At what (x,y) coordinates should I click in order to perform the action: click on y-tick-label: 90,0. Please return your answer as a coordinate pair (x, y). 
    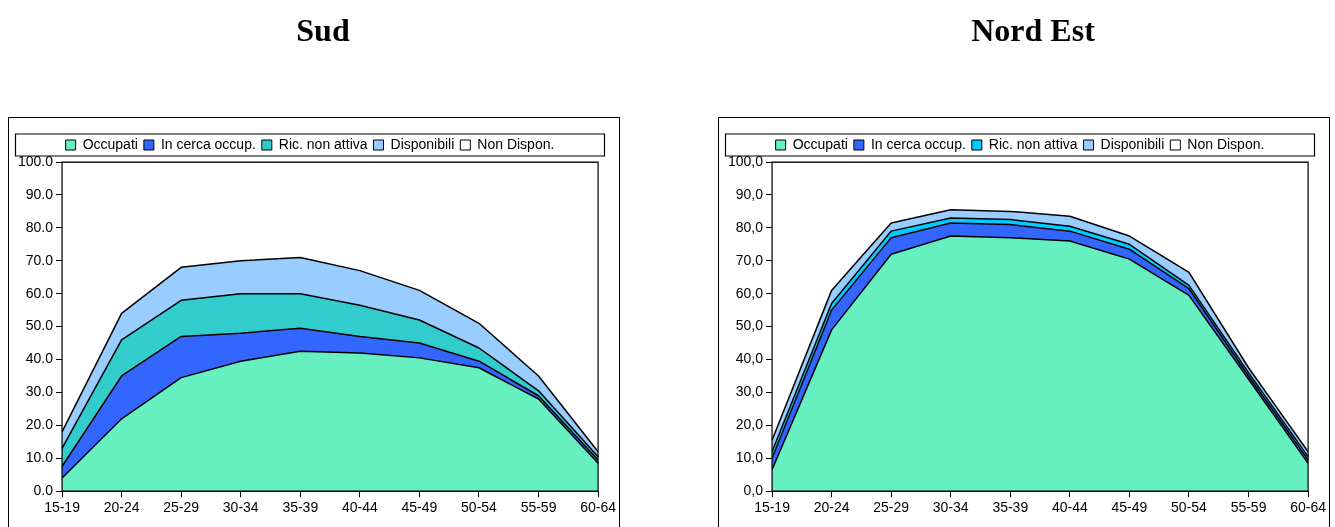
    Looking at the image, I should click on (749, 193).